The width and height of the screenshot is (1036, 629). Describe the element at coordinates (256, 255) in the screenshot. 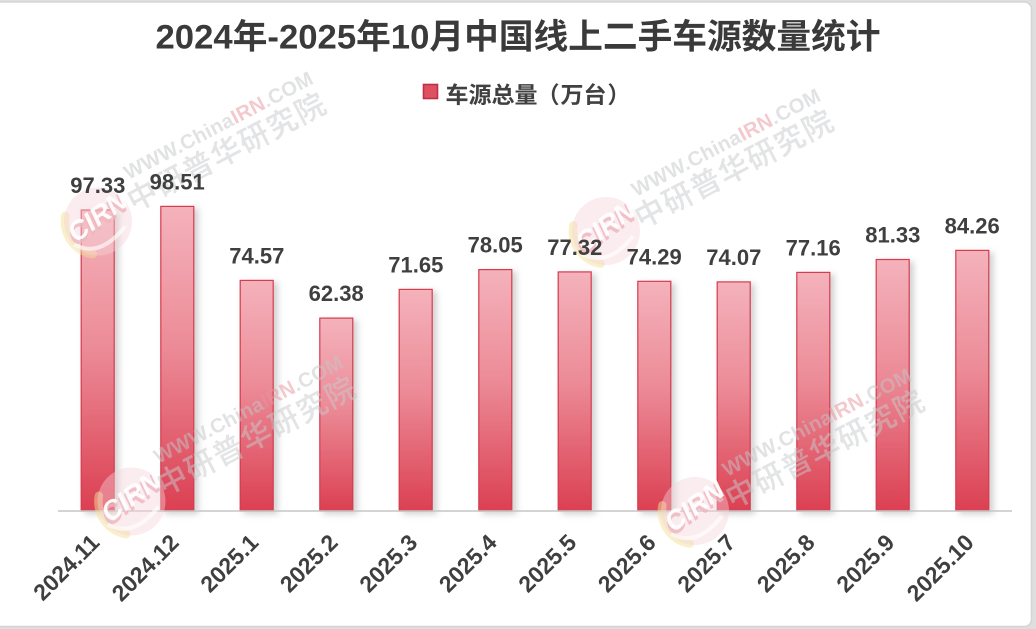

I see `svg-text: 74.57` at that location.